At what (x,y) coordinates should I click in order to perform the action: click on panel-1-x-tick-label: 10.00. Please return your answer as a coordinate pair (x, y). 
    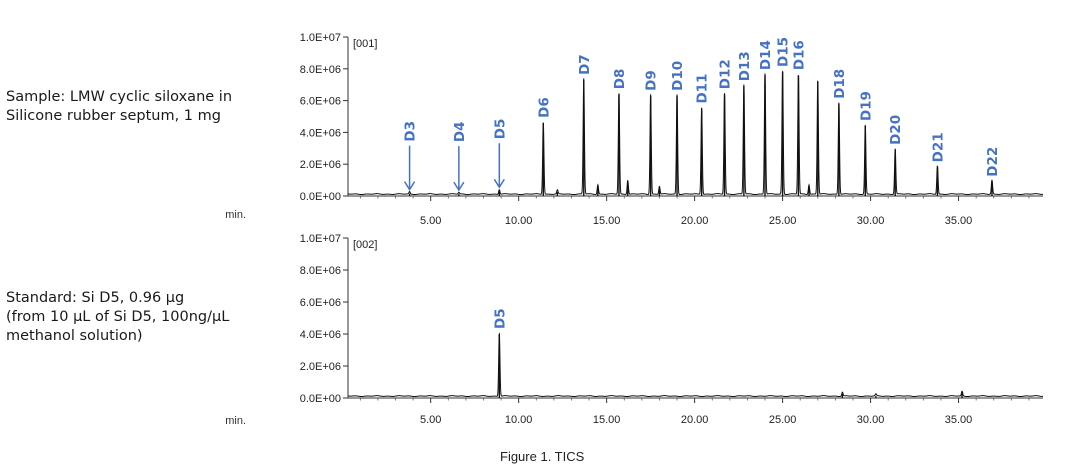
    Looking at the image, I should click on (519, 221).